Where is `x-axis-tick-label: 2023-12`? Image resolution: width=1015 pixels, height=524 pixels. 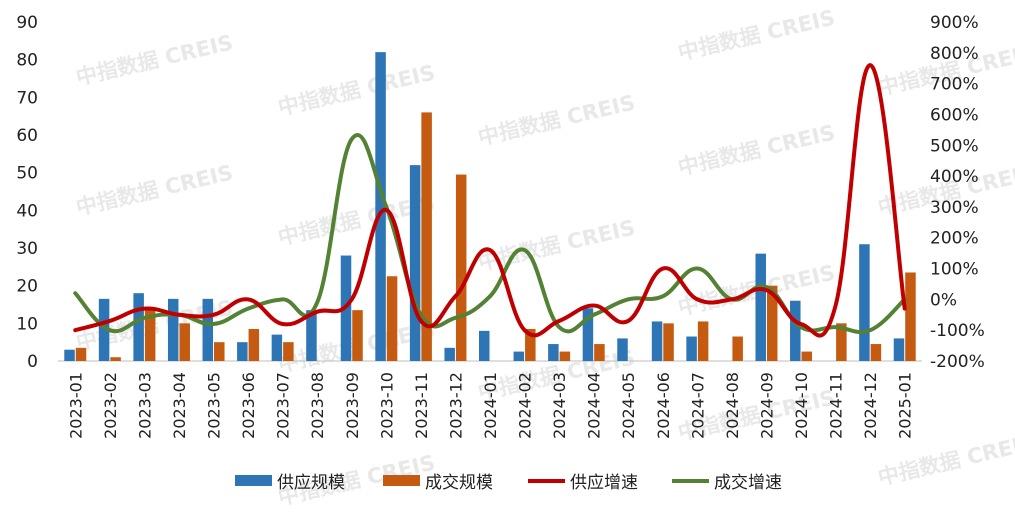 x-axis-tick-label: 2023-12 is located at coordinates (455, 405).